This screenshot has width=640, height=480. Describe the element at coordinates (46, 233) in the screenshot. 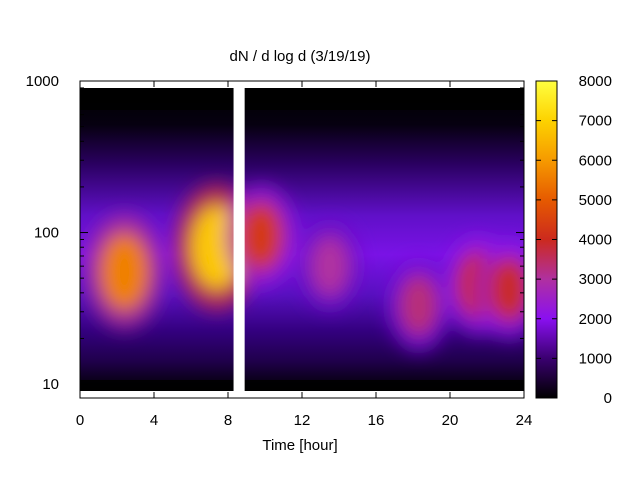

I see `y-tick-label: 100` at that location.